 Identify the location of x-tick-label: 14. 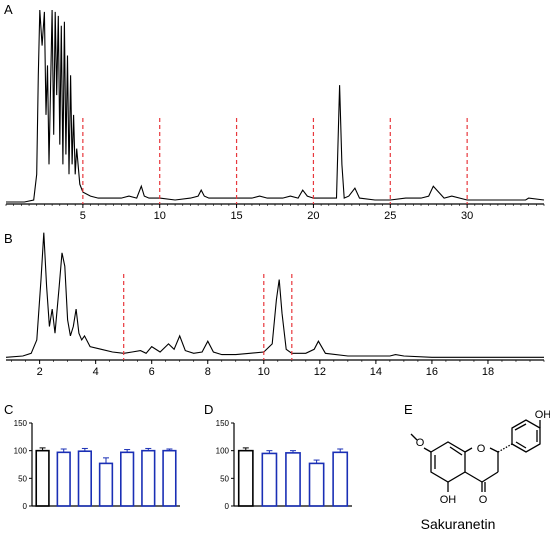
(376, 372).